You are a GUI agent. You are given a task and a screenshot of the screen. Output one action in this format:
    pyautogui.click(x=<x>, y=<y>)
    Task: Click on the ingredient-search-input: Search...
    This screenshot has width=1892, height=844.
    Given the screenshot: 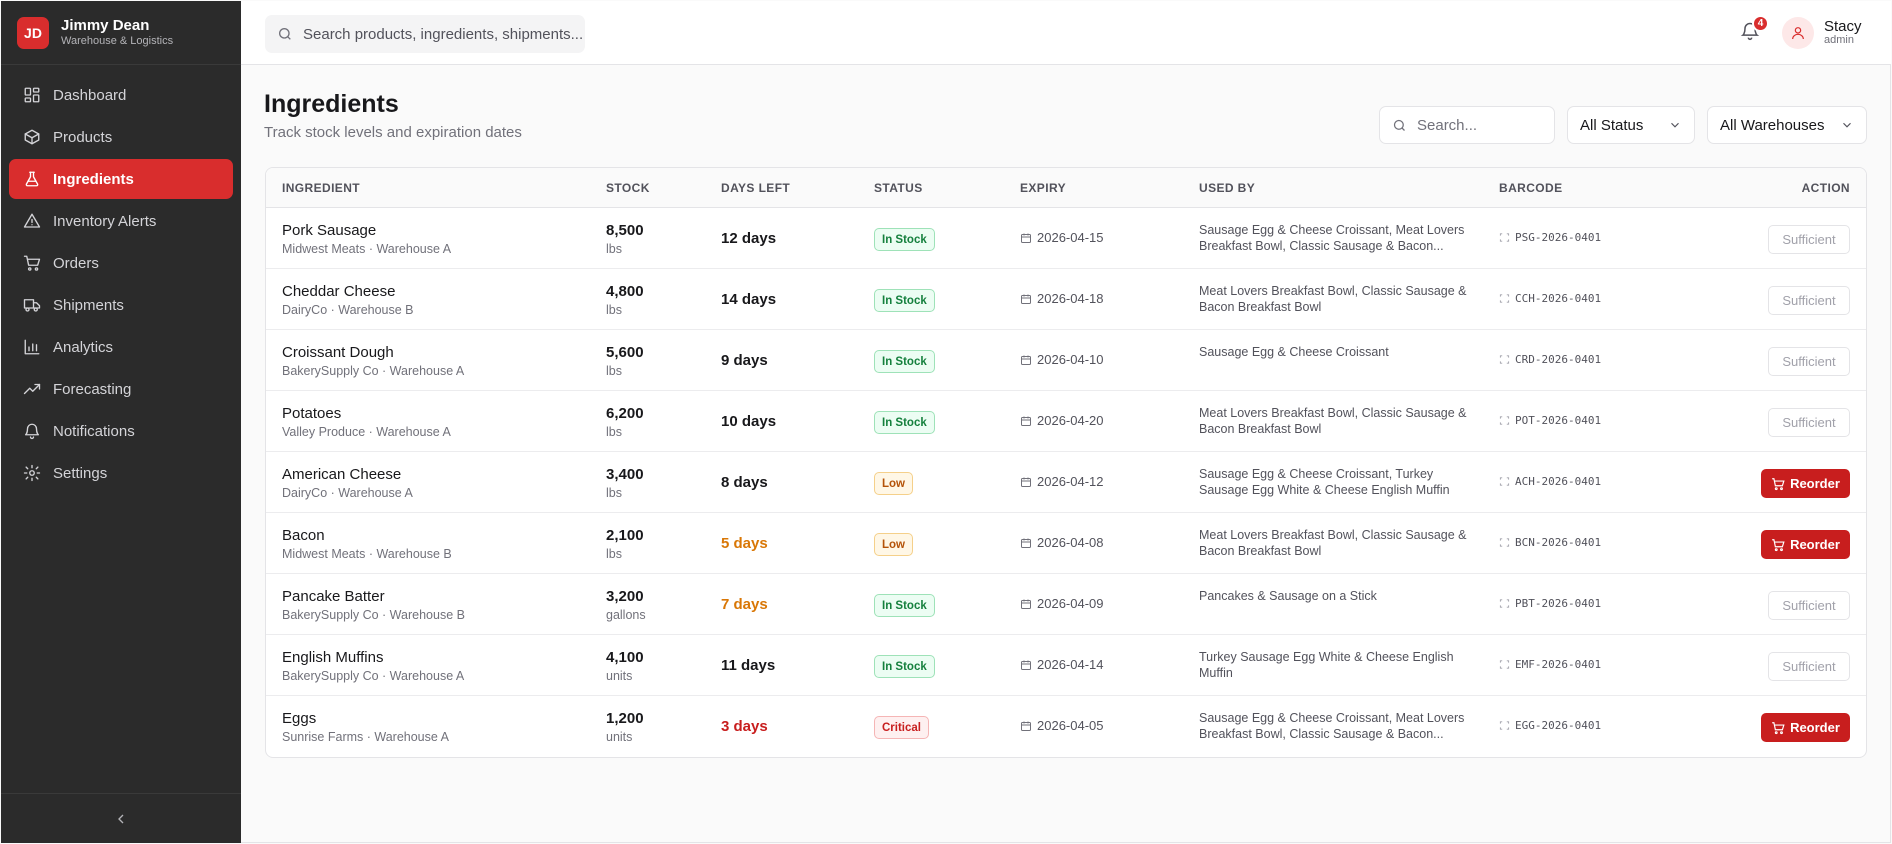 What is the action you would take?
    pyautogui.click(x=1467, y=125)
    